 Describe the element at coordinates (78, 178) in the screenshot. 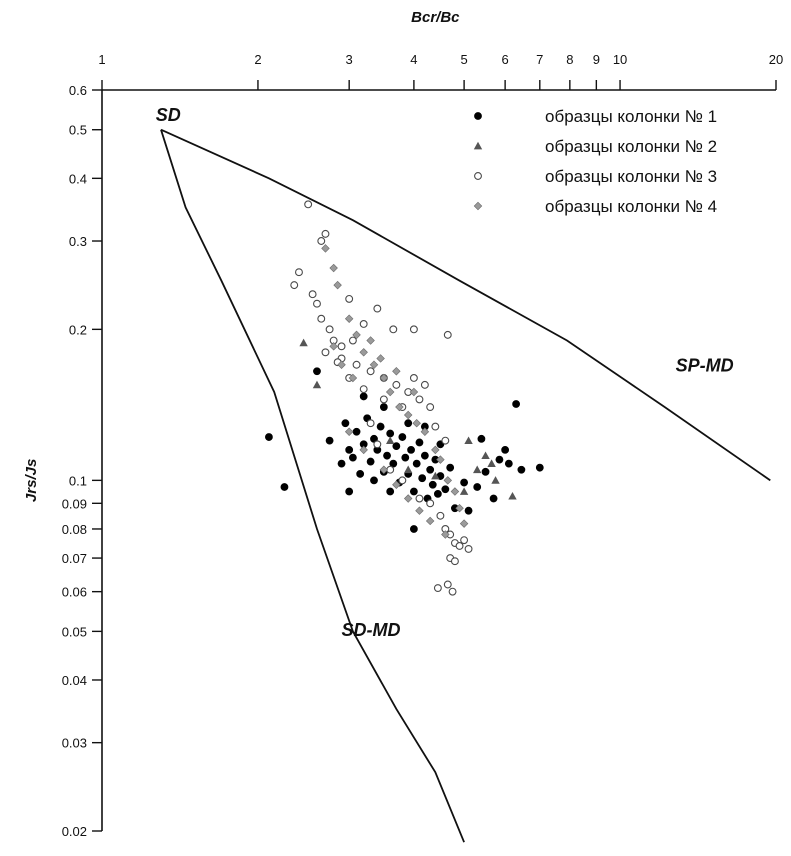

I see `y-tick-label: 0.4` at that location.